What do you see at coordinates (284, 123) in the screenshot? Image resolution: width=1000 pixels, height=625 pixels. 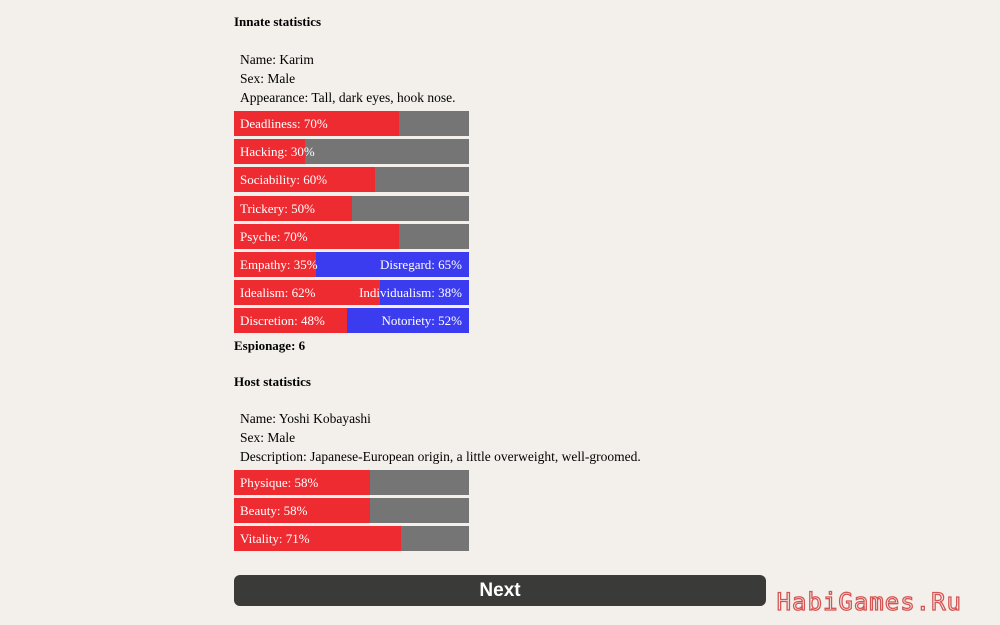 I see `stat-label: Deadliness: 70%` at bounding box center [284, 123].